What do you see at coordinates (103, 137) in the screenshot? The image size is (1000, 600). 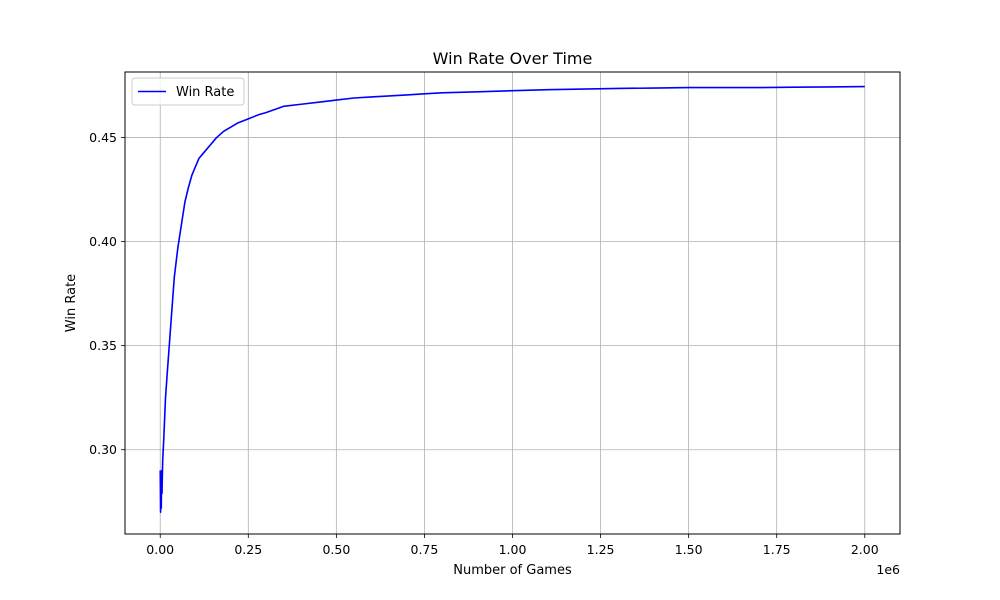 I see `y-tick-label: 0.45` at bounding box center [103, 137].